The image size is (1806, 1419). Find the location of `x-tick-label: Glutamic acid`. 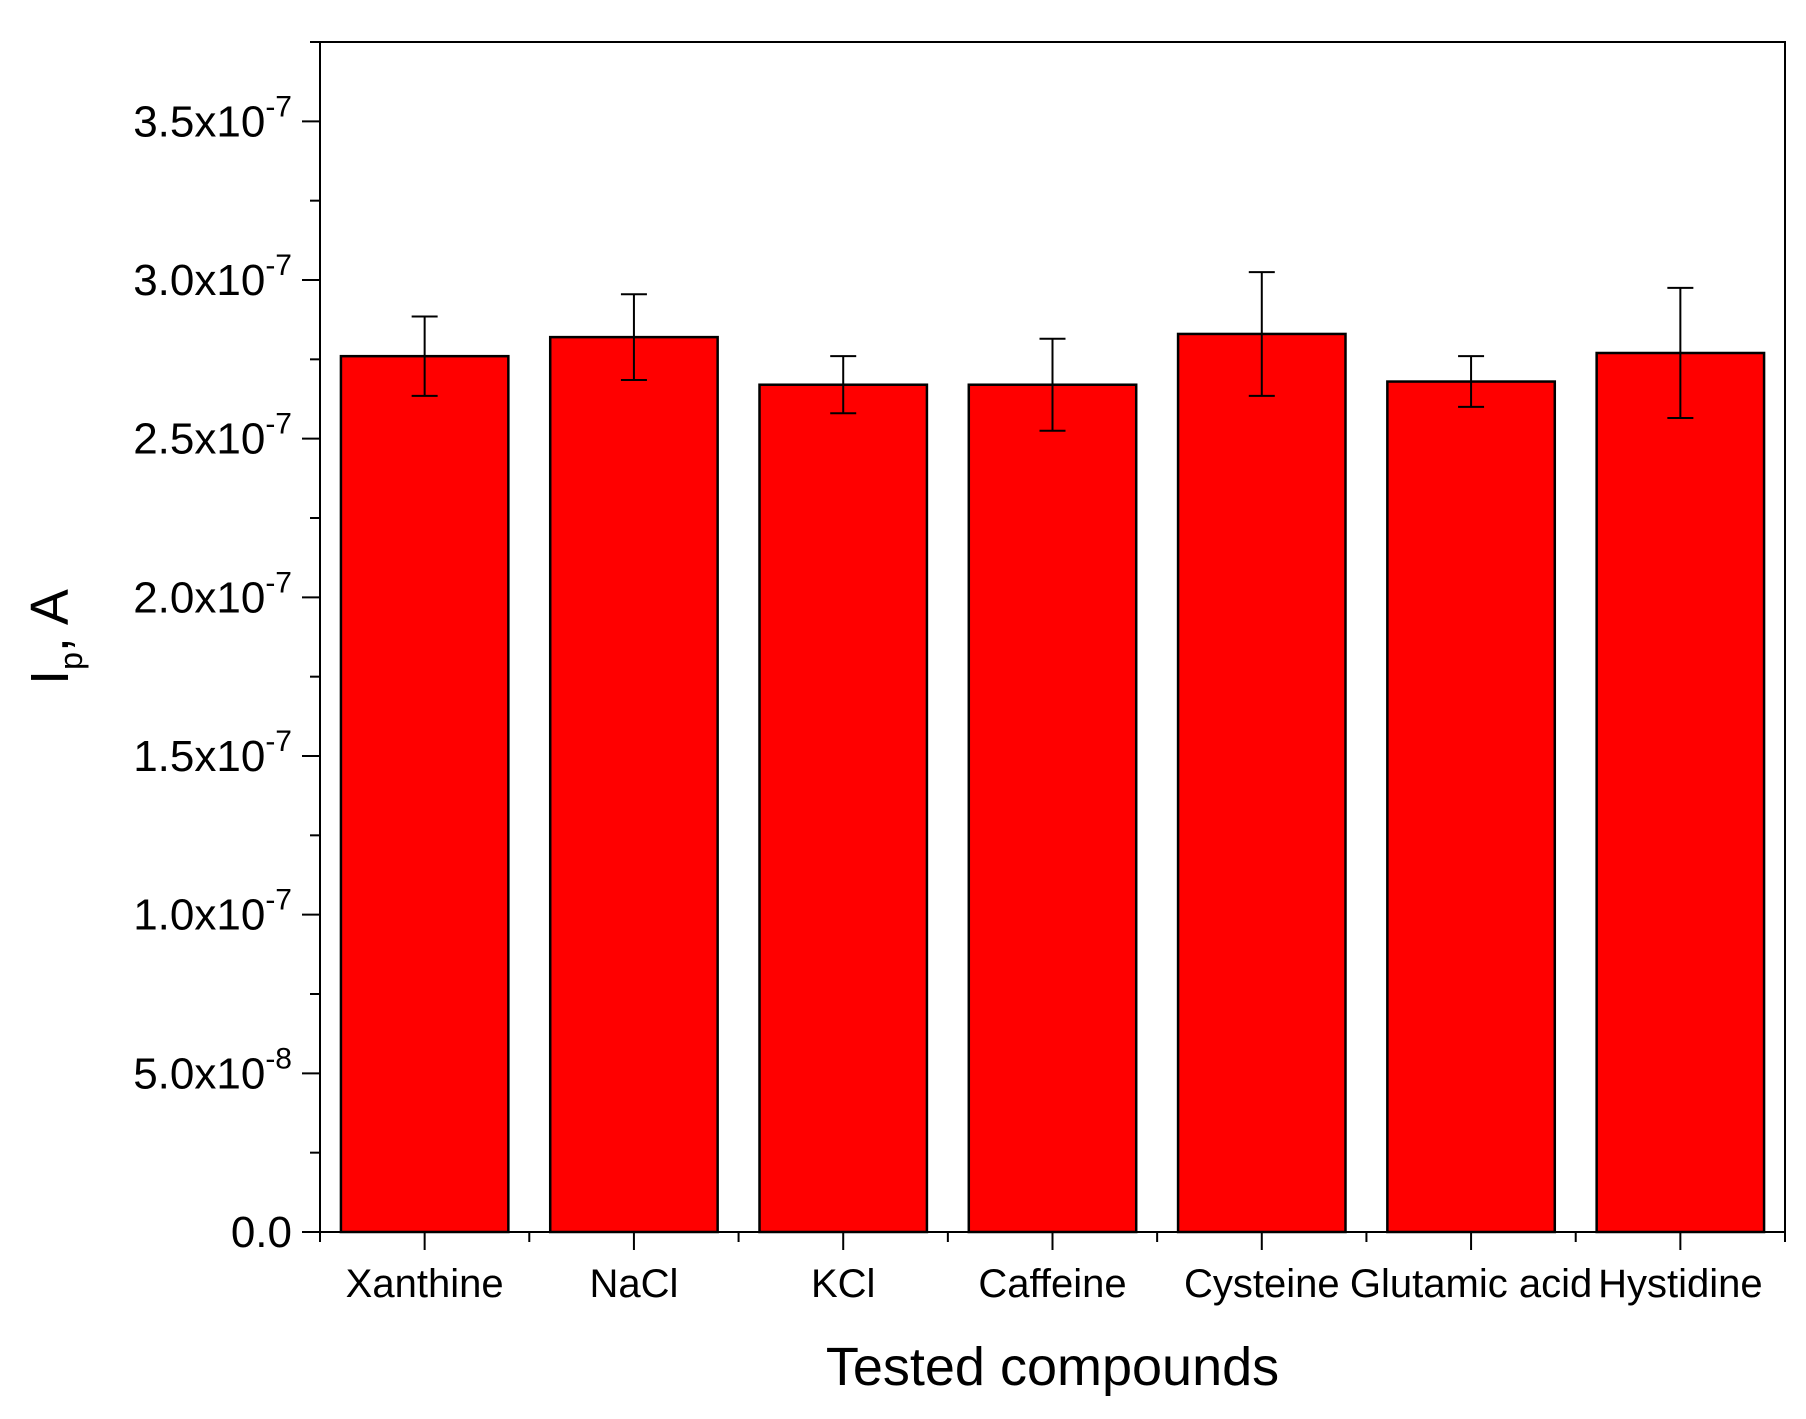

x-tick-label: Glutamic acid is located at coordinates (1471, 1284).